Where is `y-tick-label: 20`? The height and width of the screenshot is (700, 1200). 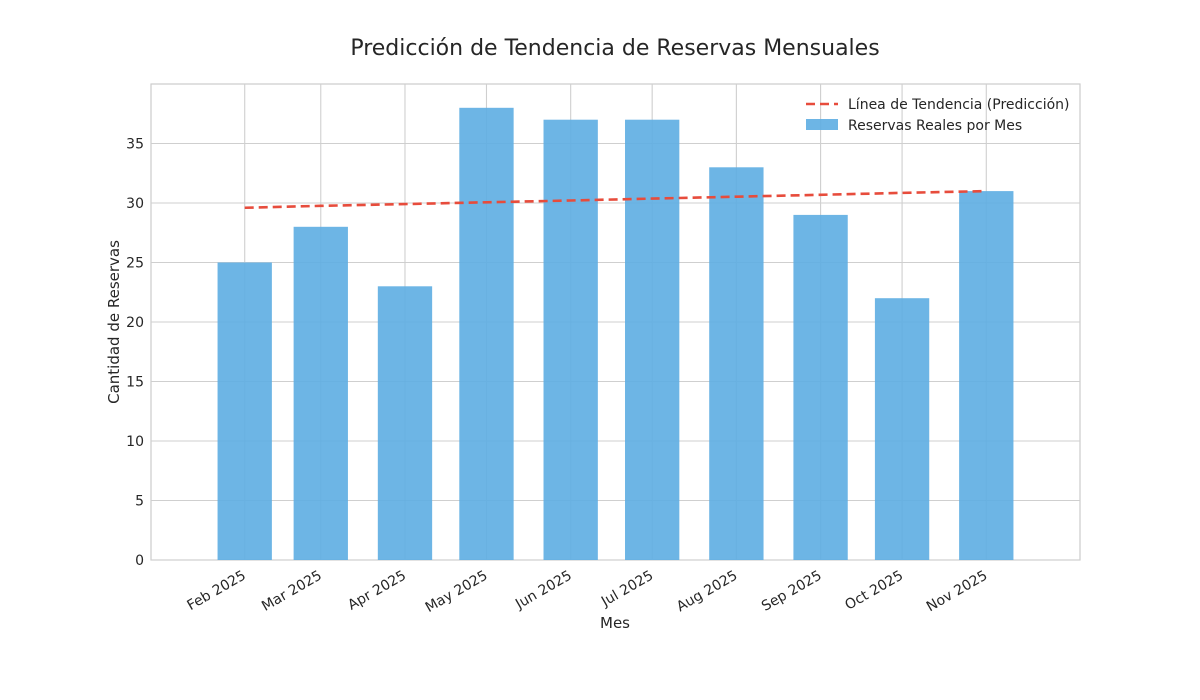 y-tick-label: 20 is located at coordinates (135, 323).